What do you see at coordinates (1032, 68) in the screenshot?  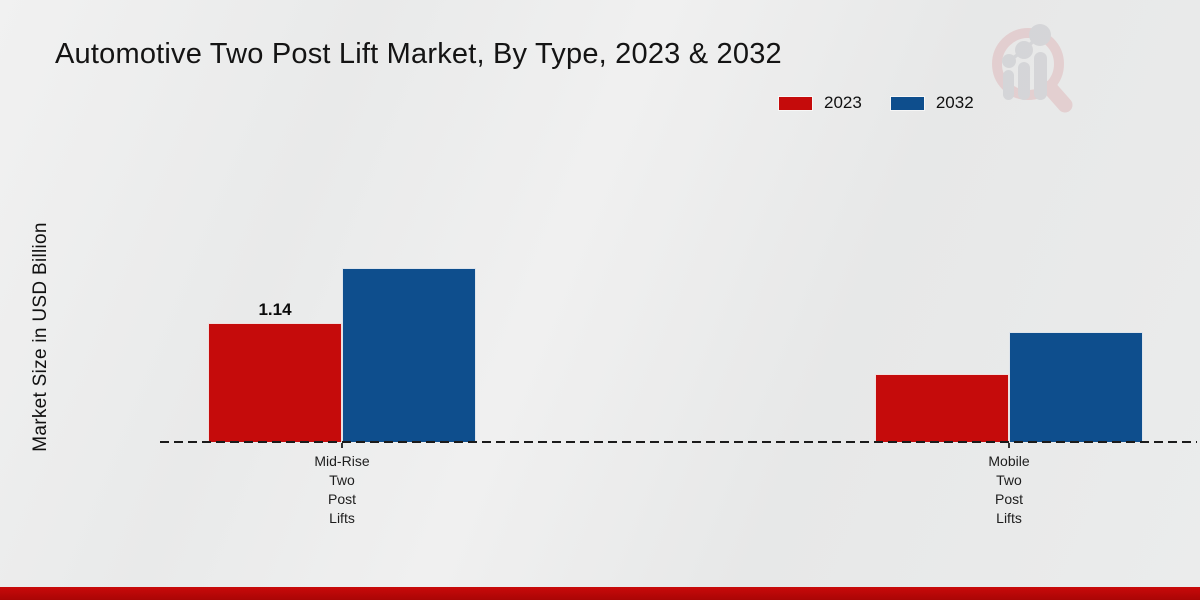 I see `magnifier-bar-chart-logo-icon` at bounding box center [1032, 68].